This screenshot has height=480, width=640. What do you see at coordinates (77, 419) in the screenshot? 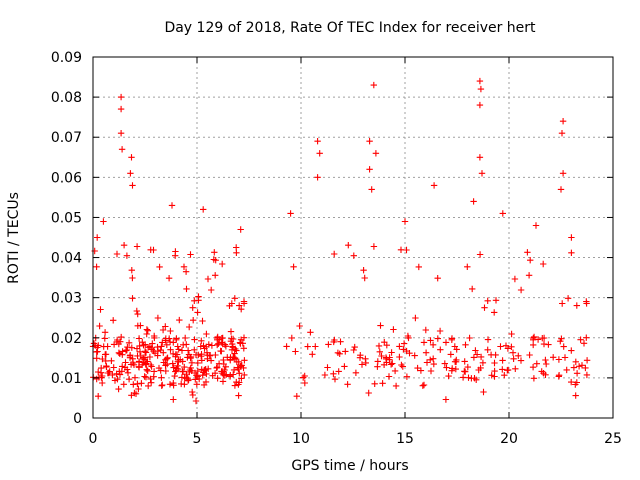
I see `y-tick-label: 0` at bounding box center [77, 419].